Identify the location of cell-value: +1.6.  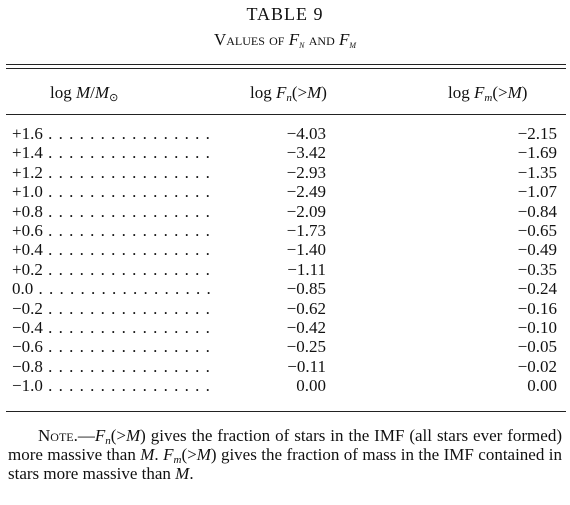
(27, 133).